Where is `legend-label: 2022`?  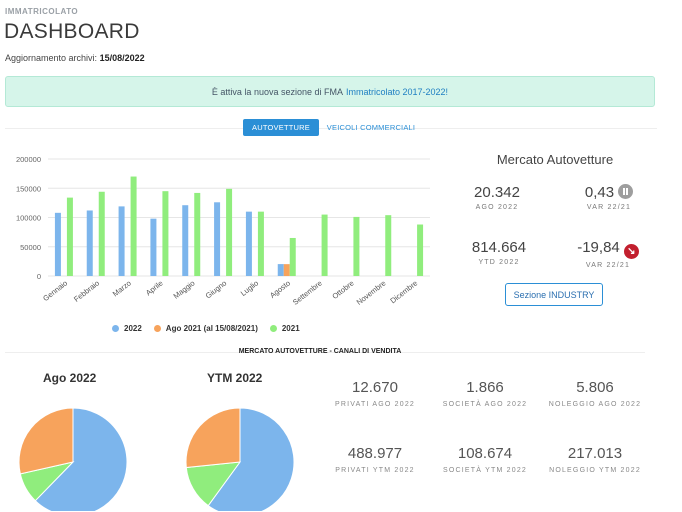
legend-label: 2022 is located at coordinates (133, 328).